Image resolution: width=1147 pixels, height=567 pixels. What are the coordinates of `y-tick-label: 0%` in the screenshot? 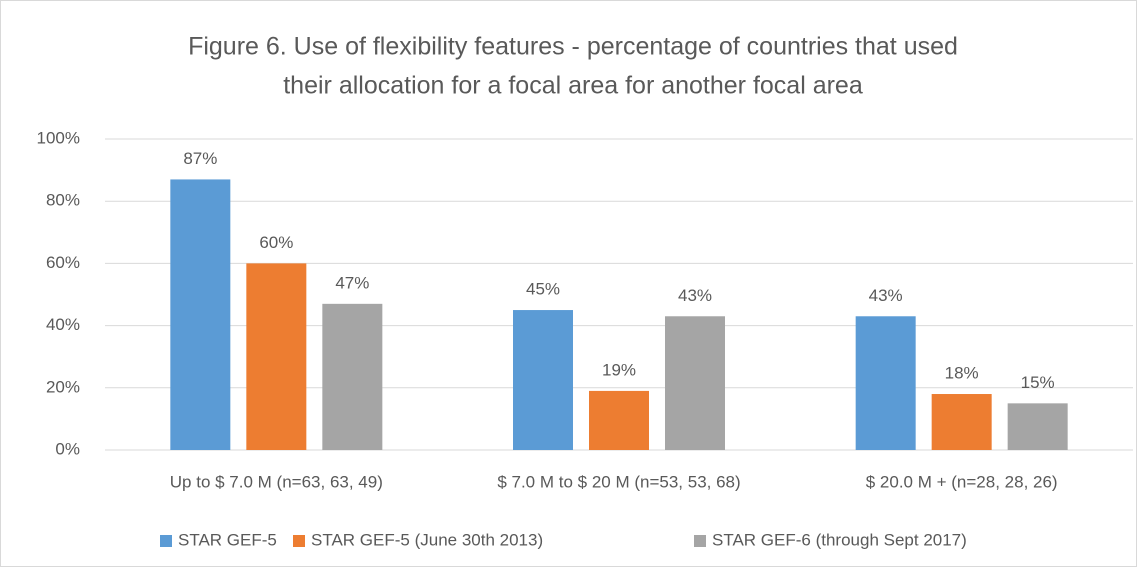 It's located at (67, 448).